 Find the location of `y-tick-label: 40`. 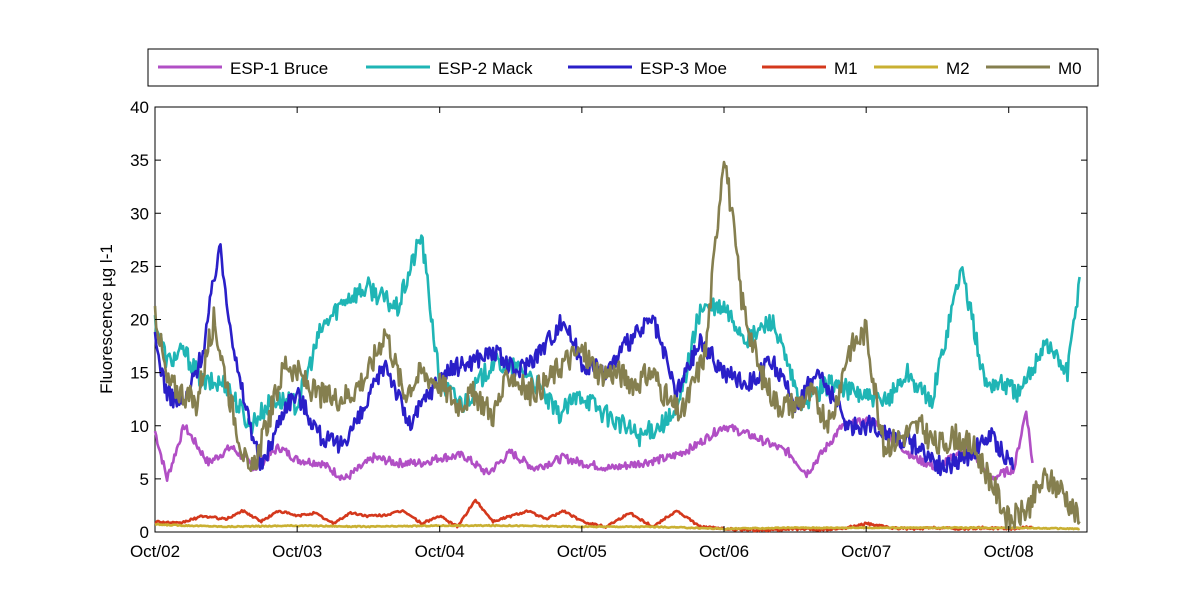

y-tick-label: 40 is located at coordinates (139, 107).